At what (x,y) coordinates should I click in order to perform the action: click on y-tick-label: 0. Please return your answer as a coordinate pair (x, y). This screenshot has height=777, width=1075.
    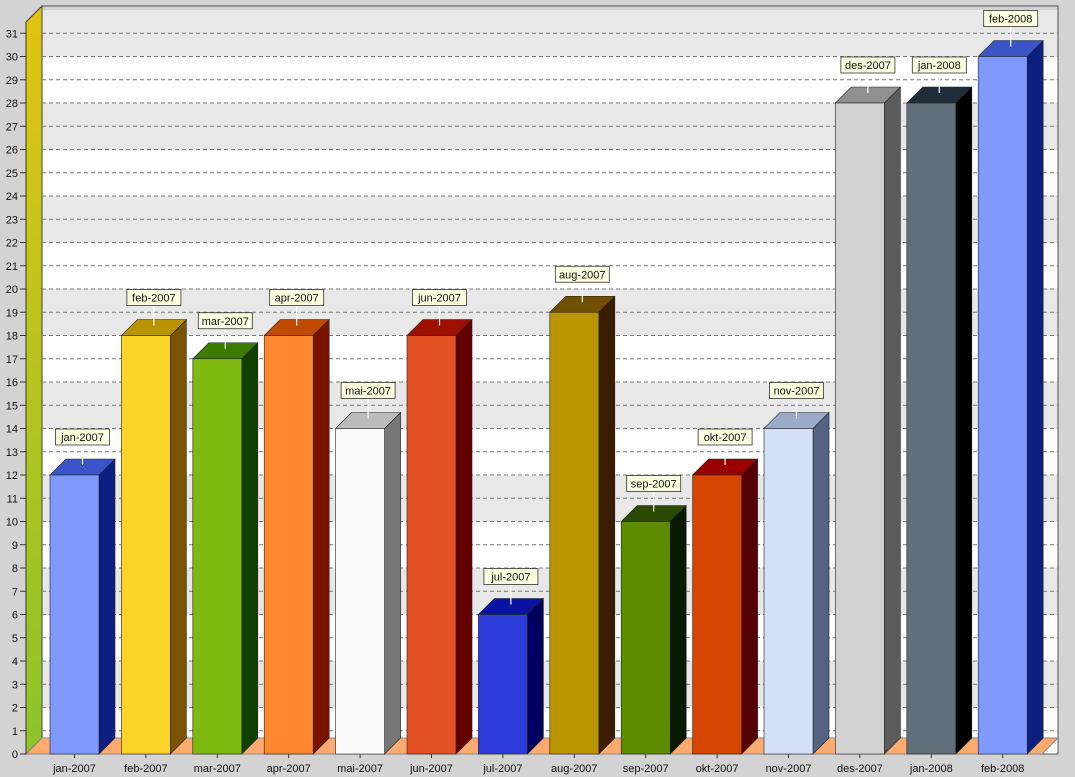
    Looking at the image, I should click on (15, 755).